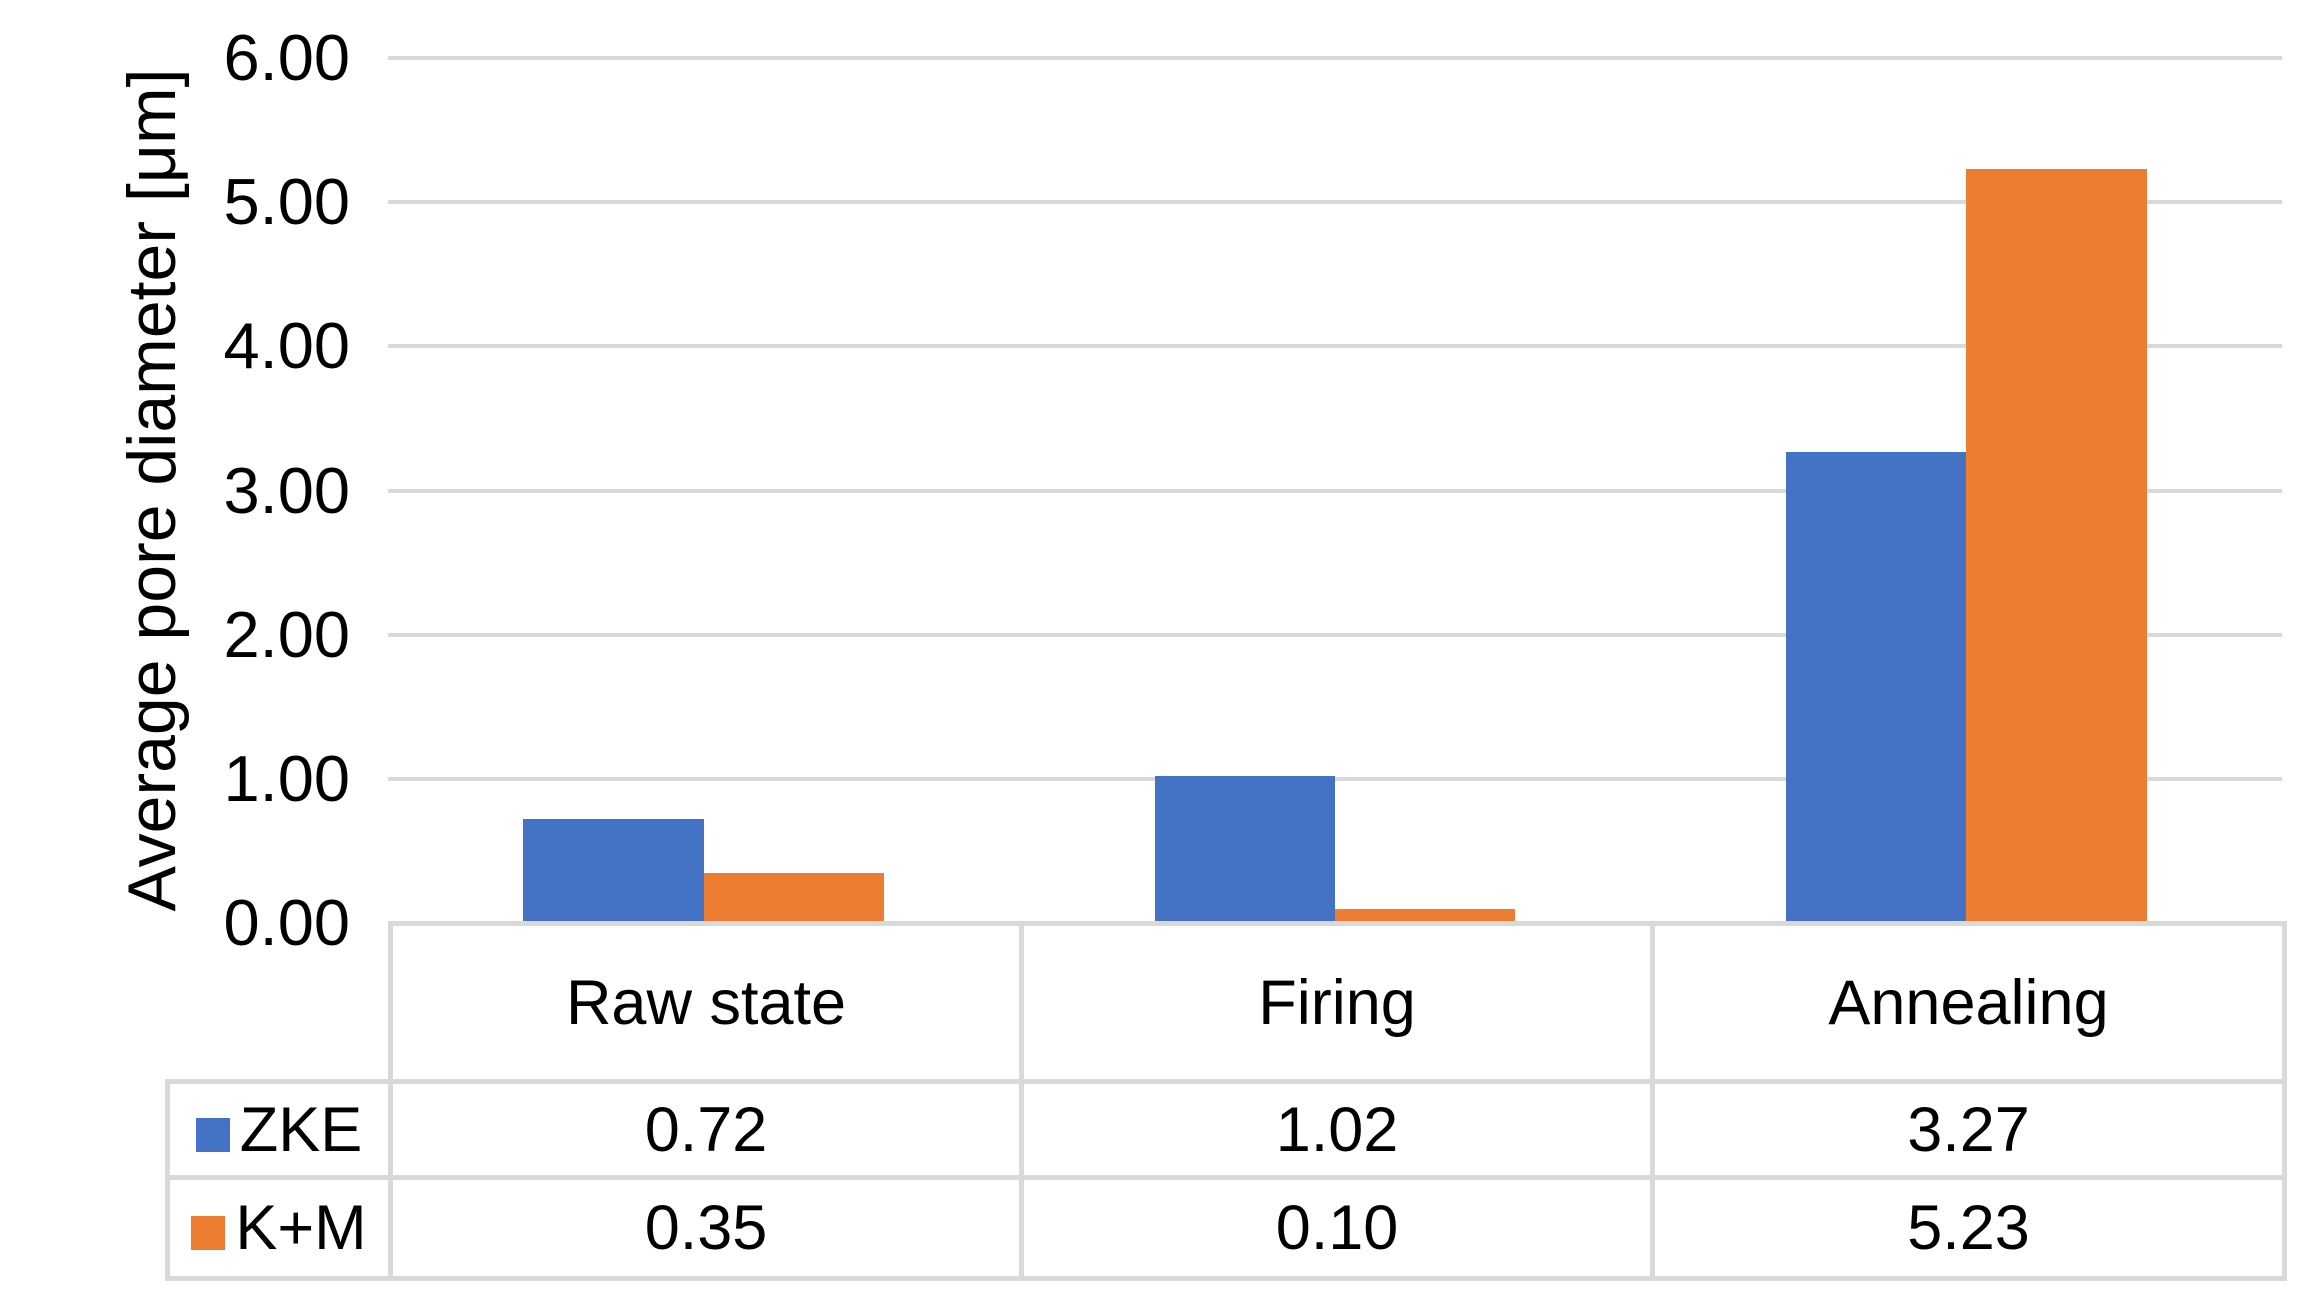  I want to click on y-tick-label: 1.00, so click(286, 778).